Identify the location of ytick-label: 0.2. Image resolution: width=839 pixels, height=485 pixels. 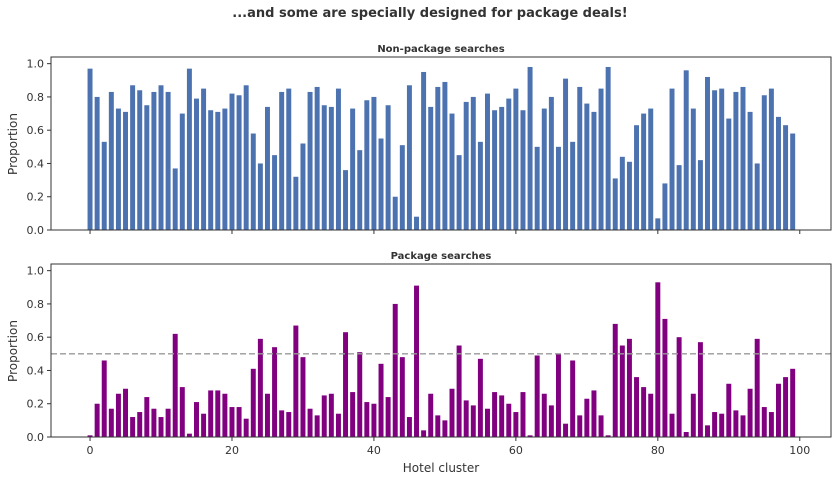
(36, 197).